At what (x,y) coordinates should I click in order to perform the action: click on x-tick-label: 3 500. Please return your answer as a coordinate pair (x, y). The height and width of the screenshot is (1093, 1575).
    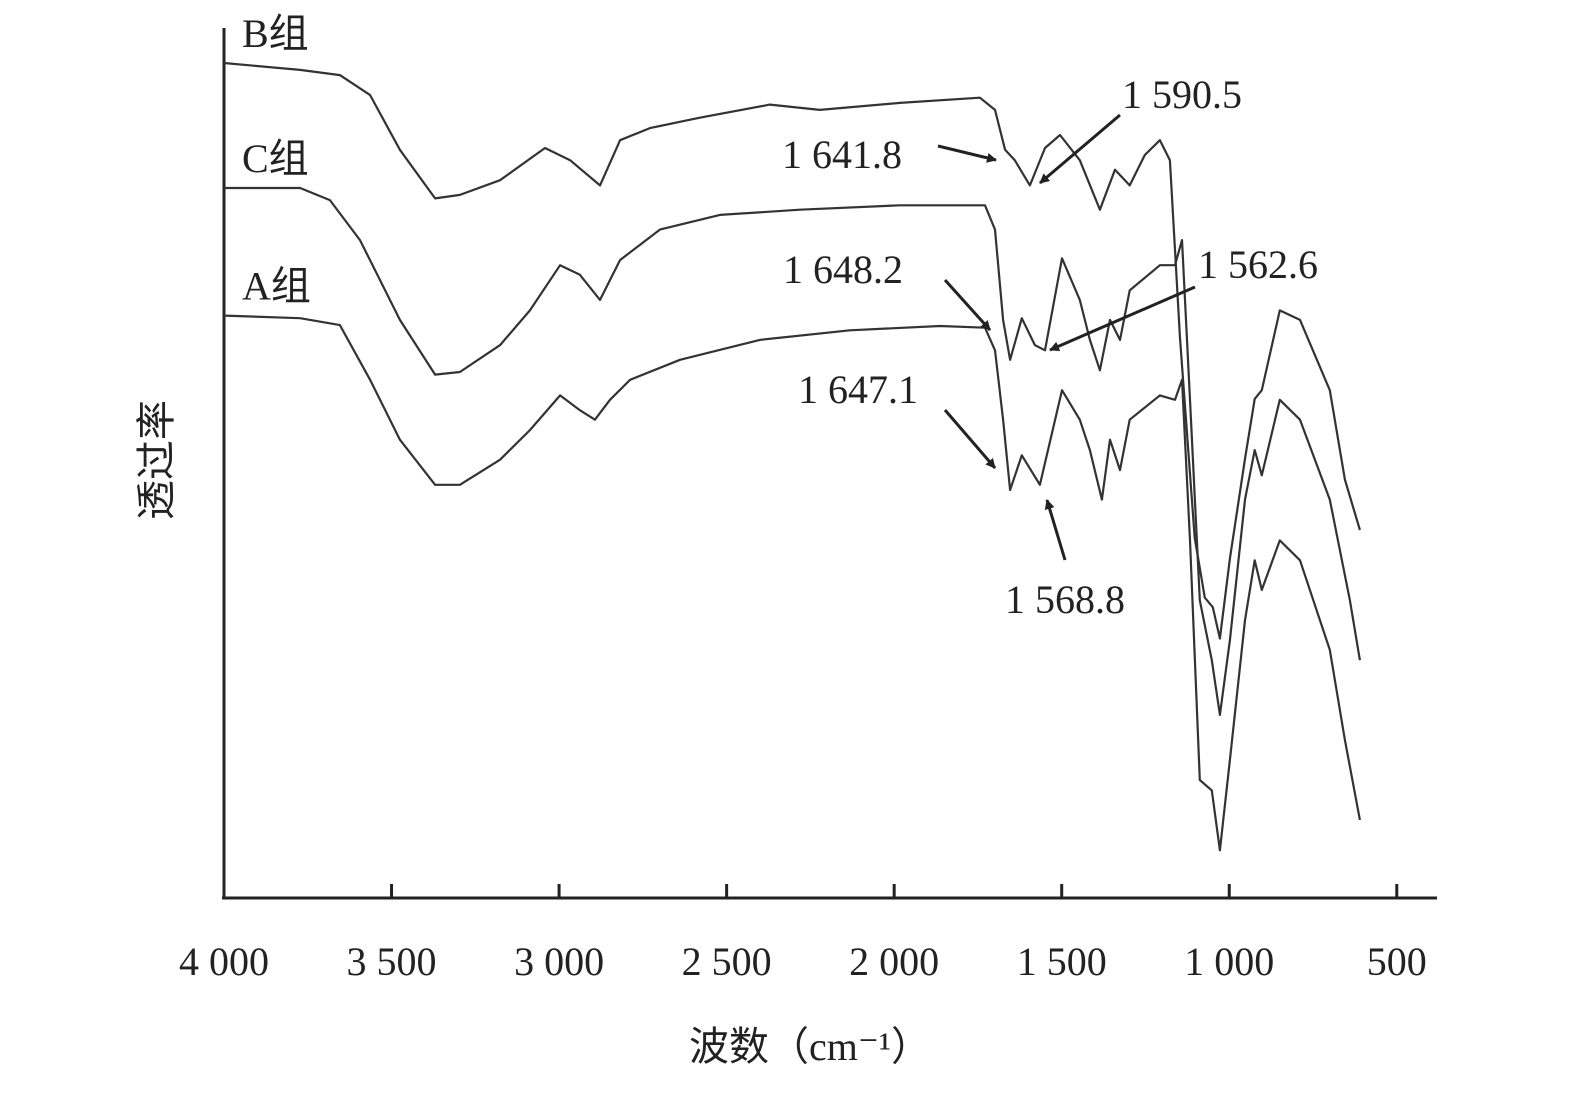
    Looking at the image, I should click on (392, 961).